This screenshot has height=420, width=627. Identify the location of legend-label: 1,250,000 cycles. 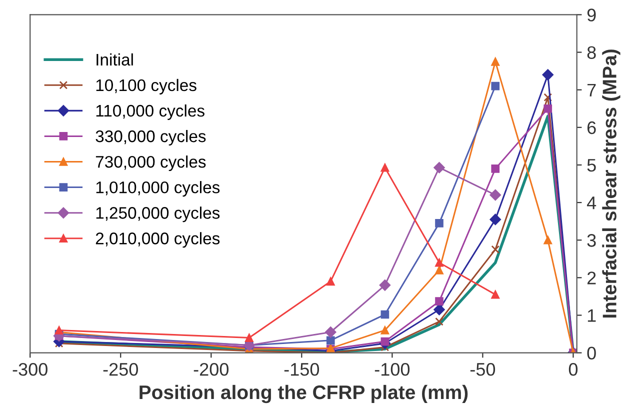
(158, 214).